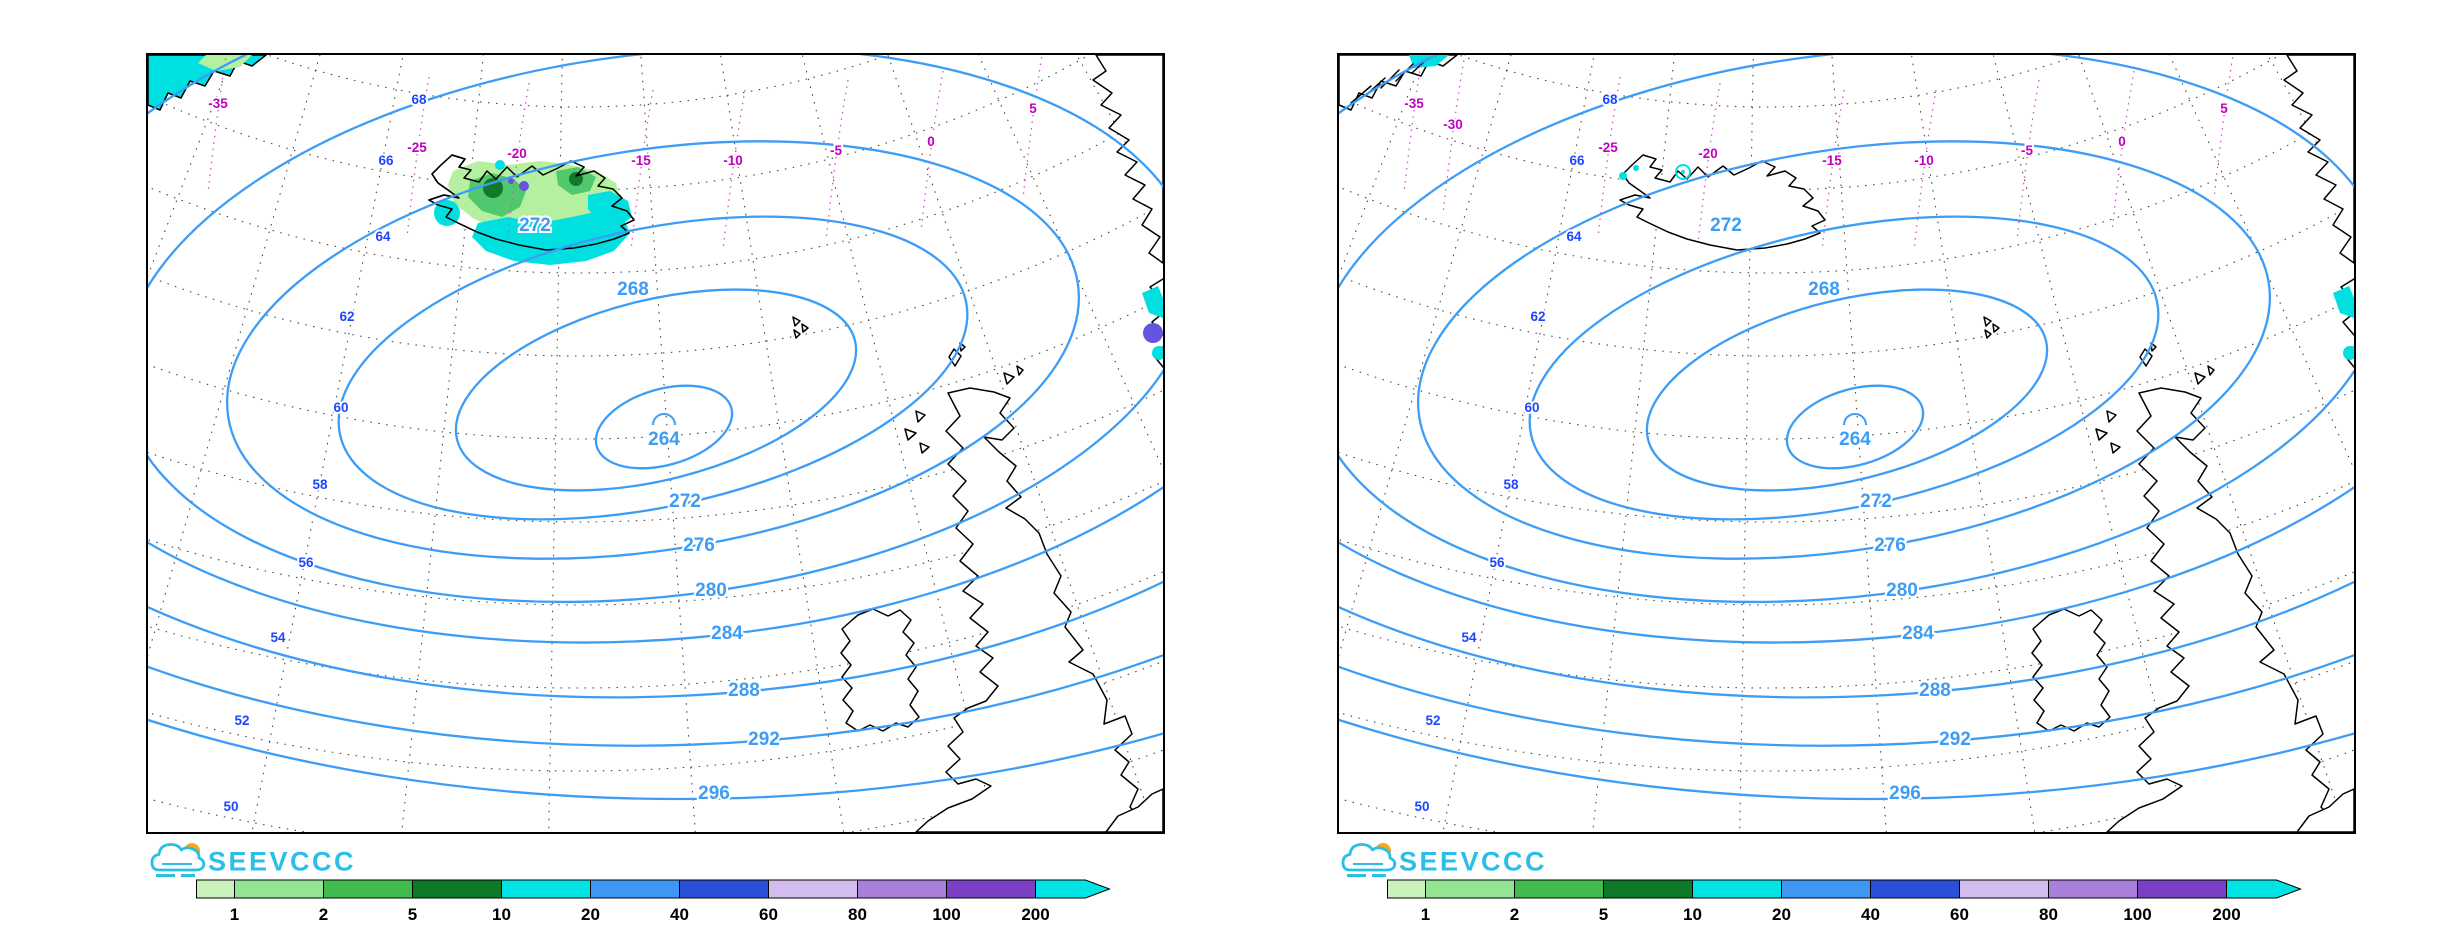 This screenshot has height=925, width=2449. What do you see at coordinates (1935, 690) in the screenshot?
I see `svg-text: 288` at bounding box center [1935, 690].